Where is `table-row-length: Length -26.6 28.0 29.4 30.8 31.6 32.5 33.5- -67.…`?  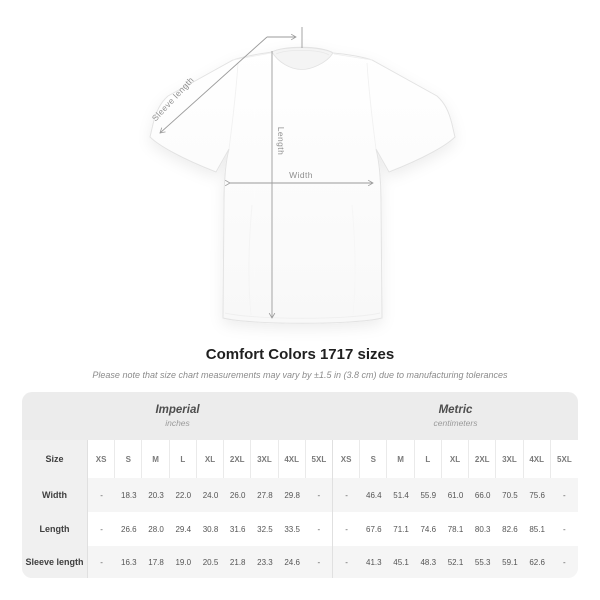 table-row-length: Length -26.6 28.0 29.4 30.8 31.6 32.5 33.5- -67.… is located at coordinates (300, 529).